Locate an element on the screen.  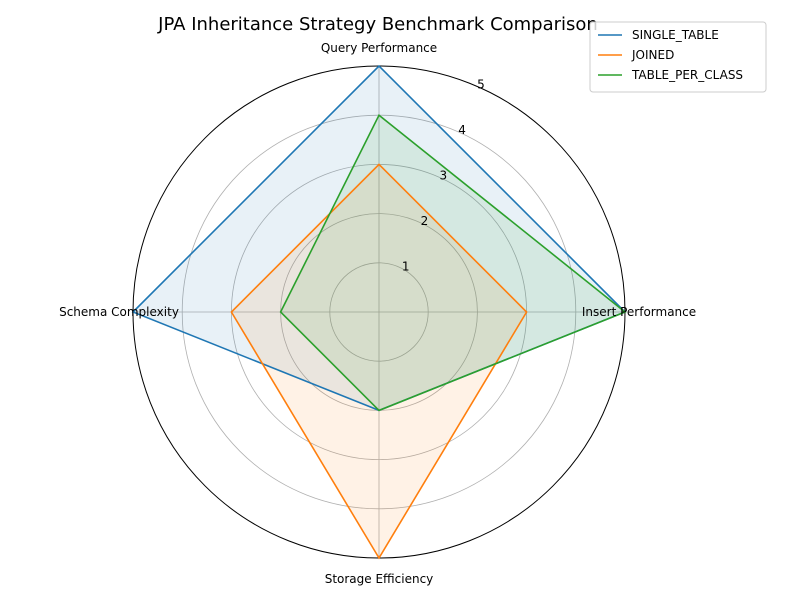
axis-label: Schema Complexity is located at coordinates (119, 312).